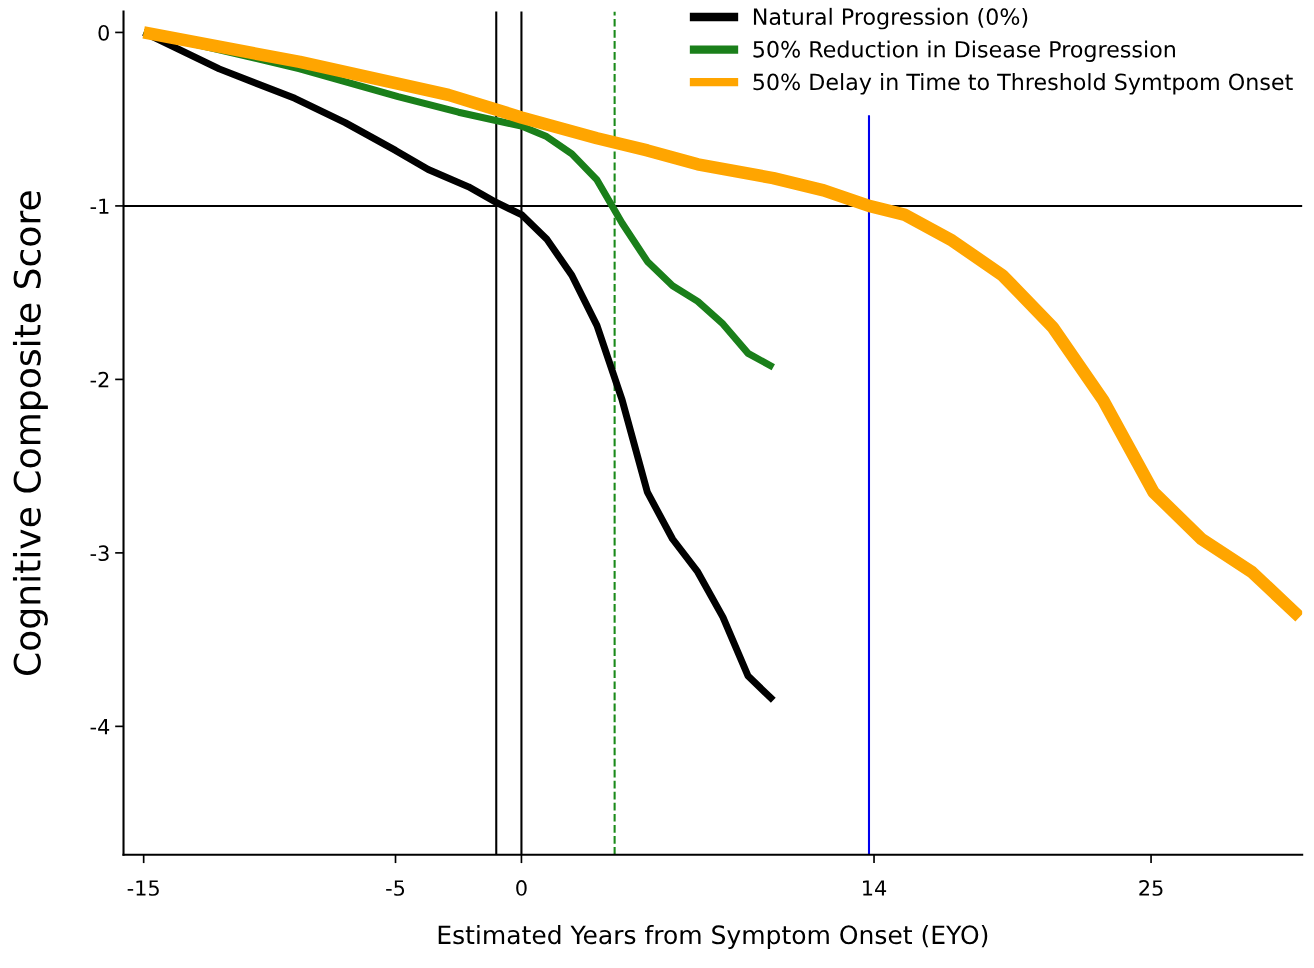  What do you see at coordinates (103, 32) in the screenshot?
I see `y-tick-label: 0` at bounding box center [103, 32].